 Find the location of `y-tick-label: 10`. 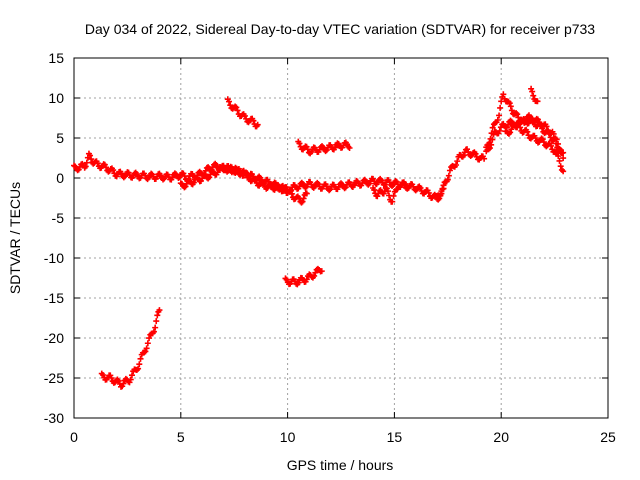

y-tick-label: 10 is located at coordinates (56, 98).